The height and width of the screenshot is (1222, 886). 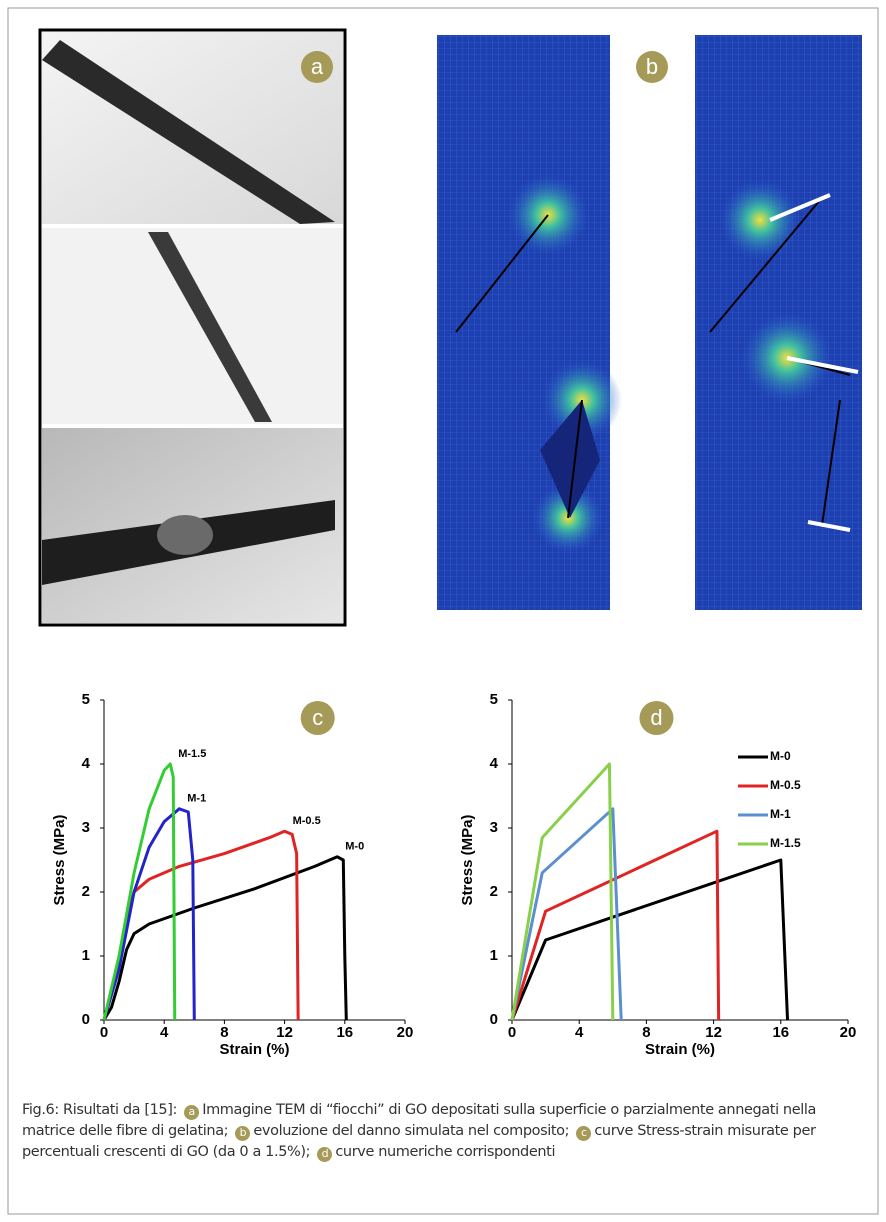 What do you see at coordinates (780, 814) in the screenshot?
I see `legend-label: M-1` at bounding box center [780, 814].